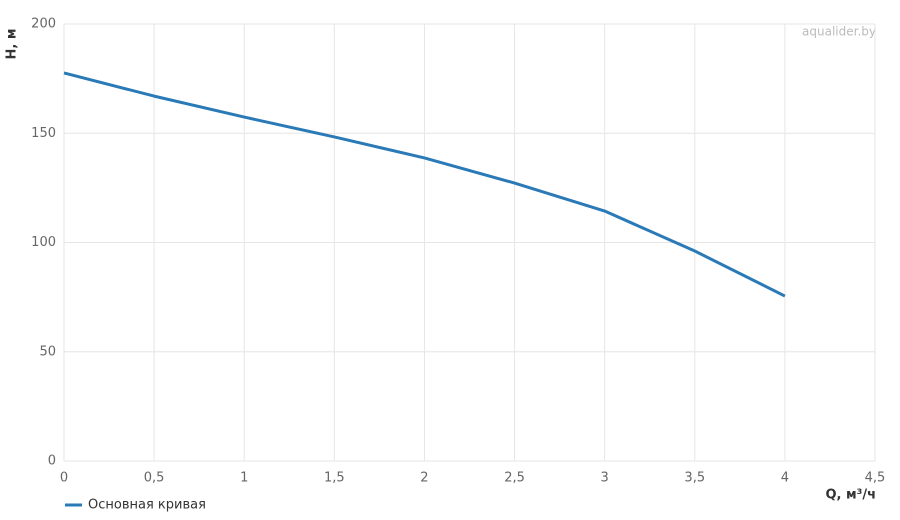 The image size is (900, 520). What do you see at coordinates (52, 461) in the screenshot?
I see `y-tick-label: 0` at bounding box center [52, 461].